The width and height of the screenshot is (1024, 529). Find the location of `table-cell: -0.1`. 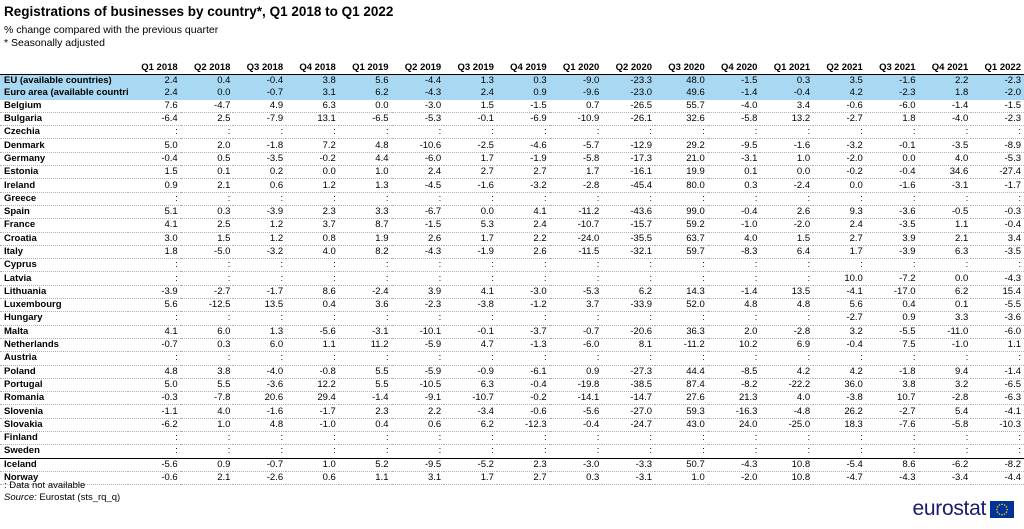

table-cell: -0.1 is located at coordinates (470, 332).